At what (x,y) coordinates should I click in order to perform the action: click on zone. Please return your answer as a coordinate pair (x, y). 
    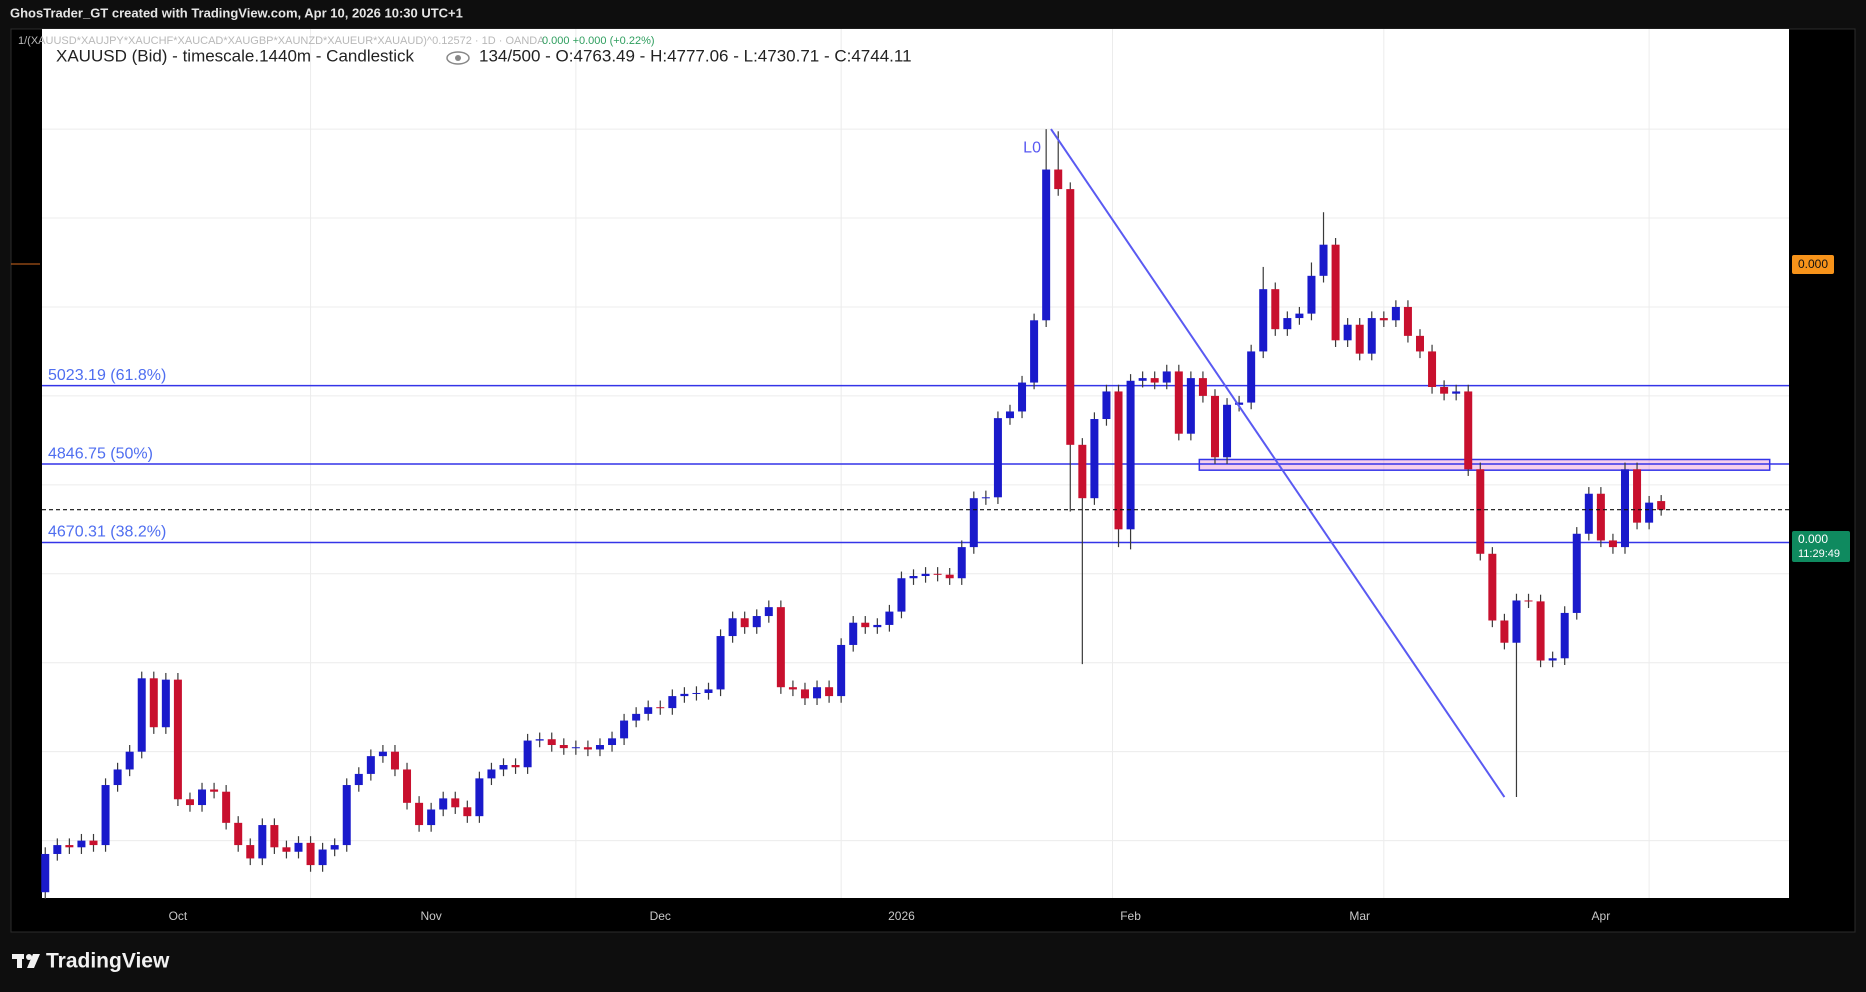
    Looking at the image, I should click on (1484, 464).